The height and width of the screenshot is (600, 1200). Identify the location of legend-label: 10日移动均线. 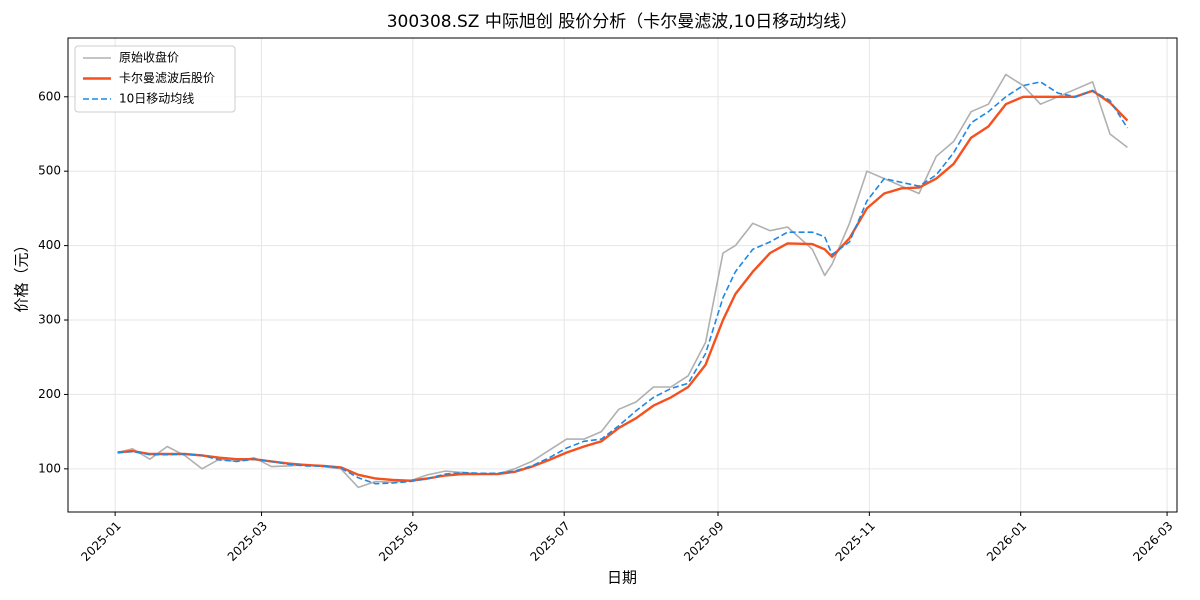
(156, 99).